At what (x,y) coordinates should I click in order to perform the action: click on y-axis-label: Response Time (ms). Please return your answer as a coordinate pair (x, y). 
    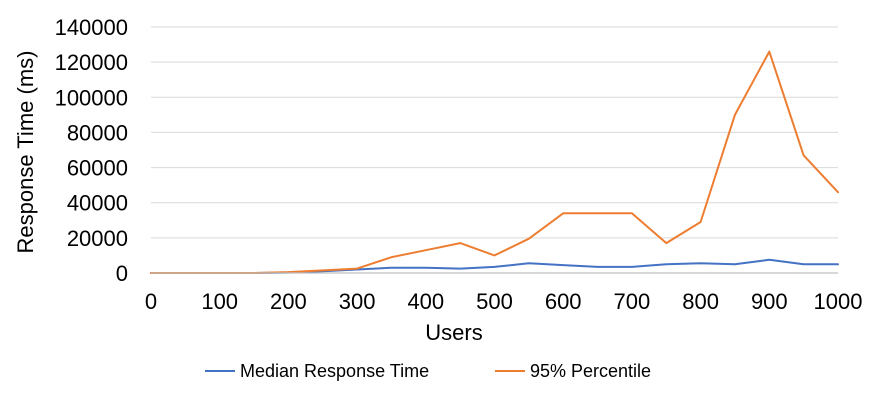
    Looking at the image, I should click on (25, 152).